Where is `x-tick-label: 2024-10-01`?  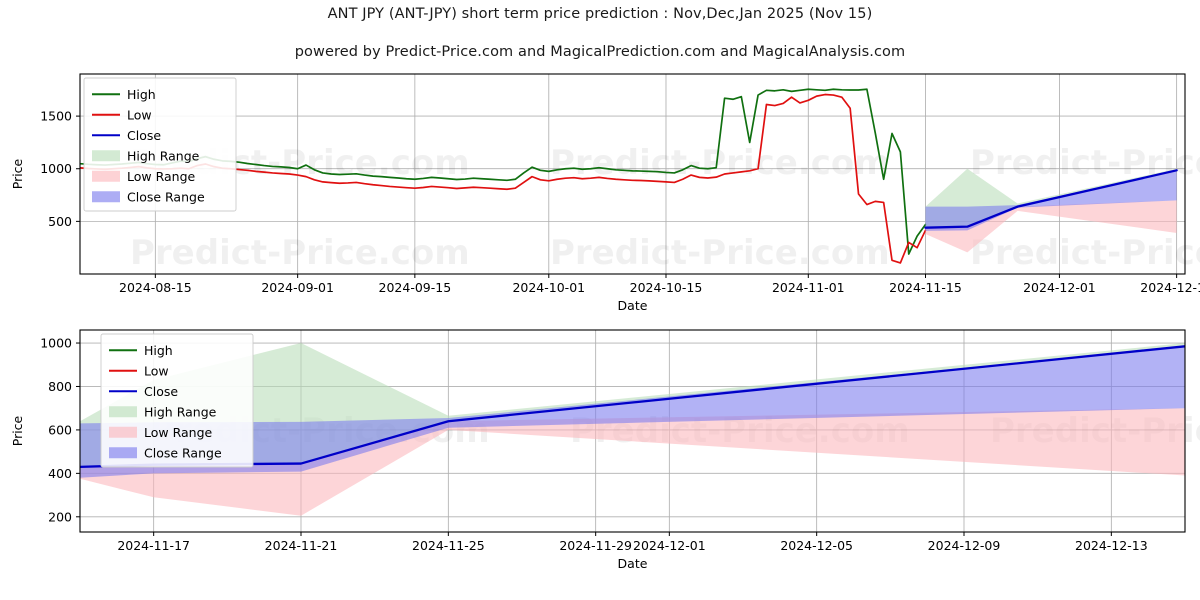
x-tick-label: 2024-10-01 is located at coordinates (548, 287).